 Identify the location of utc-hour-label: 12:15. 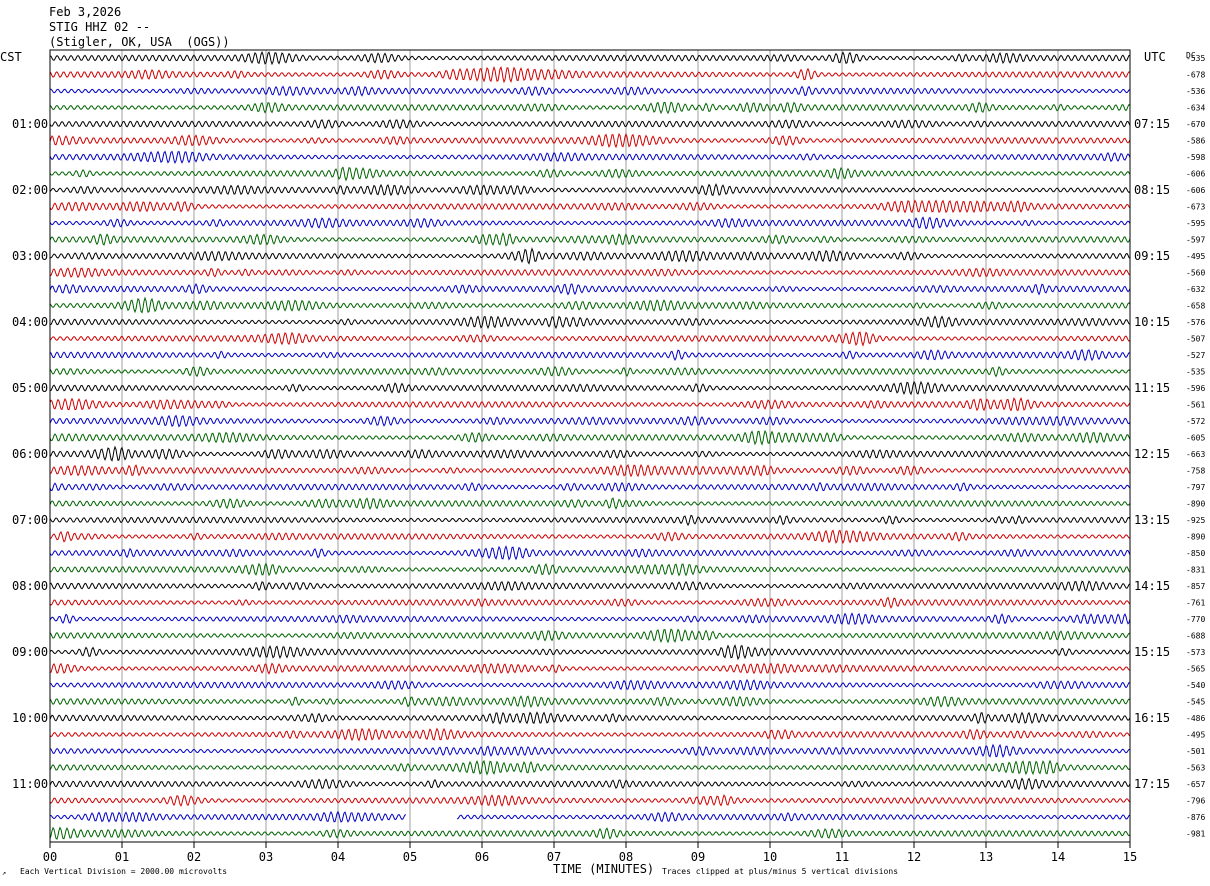
(1152, 454).